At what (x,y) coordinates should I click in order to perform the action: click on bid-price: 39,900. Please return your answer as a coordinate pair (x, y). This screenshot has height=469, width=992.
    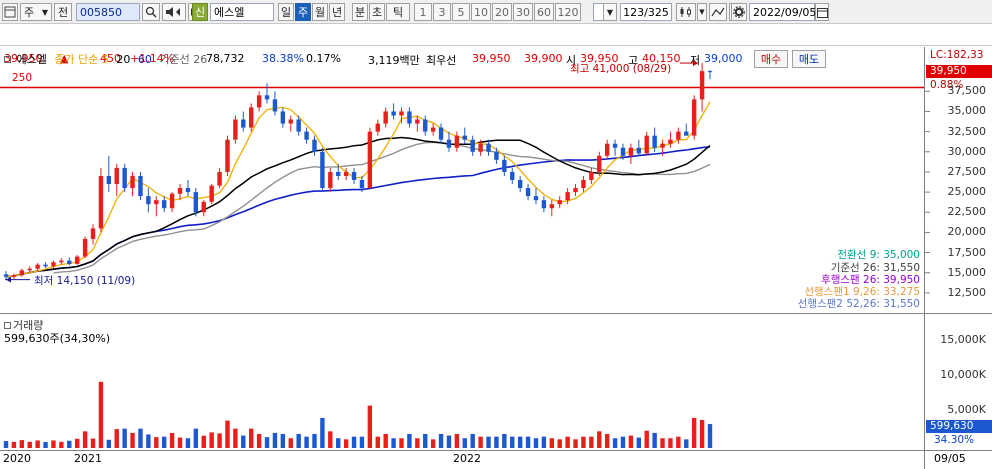
    Looking at the image, I should click on (543, 58).